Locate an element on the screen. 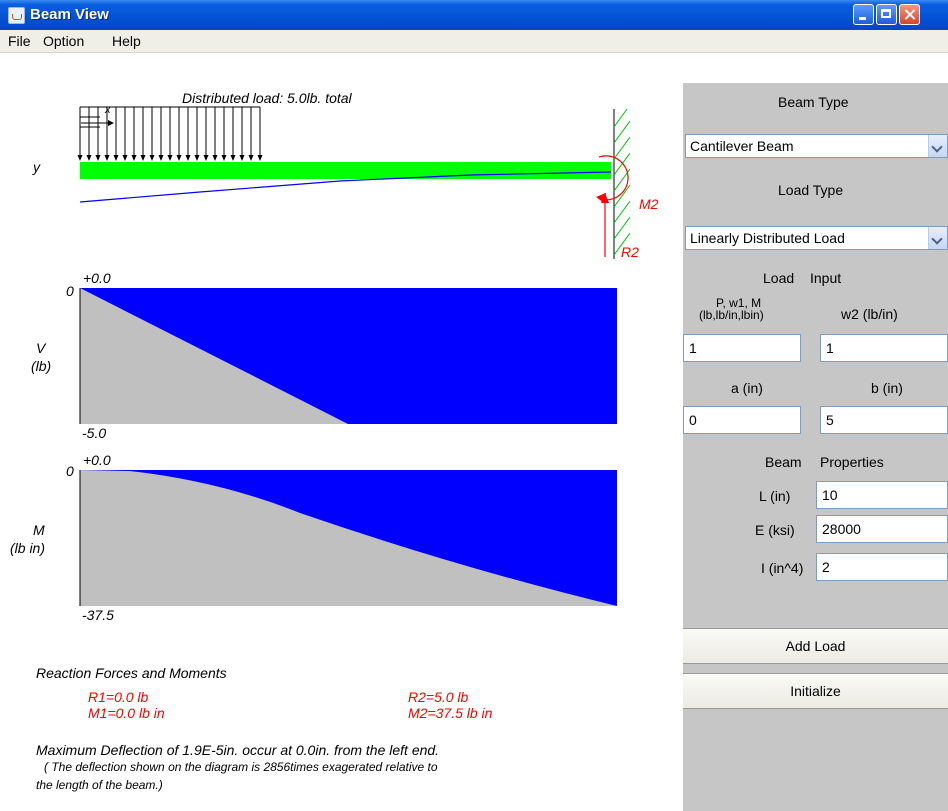  reaction-arrow-head is located at coordinates (605, 198).